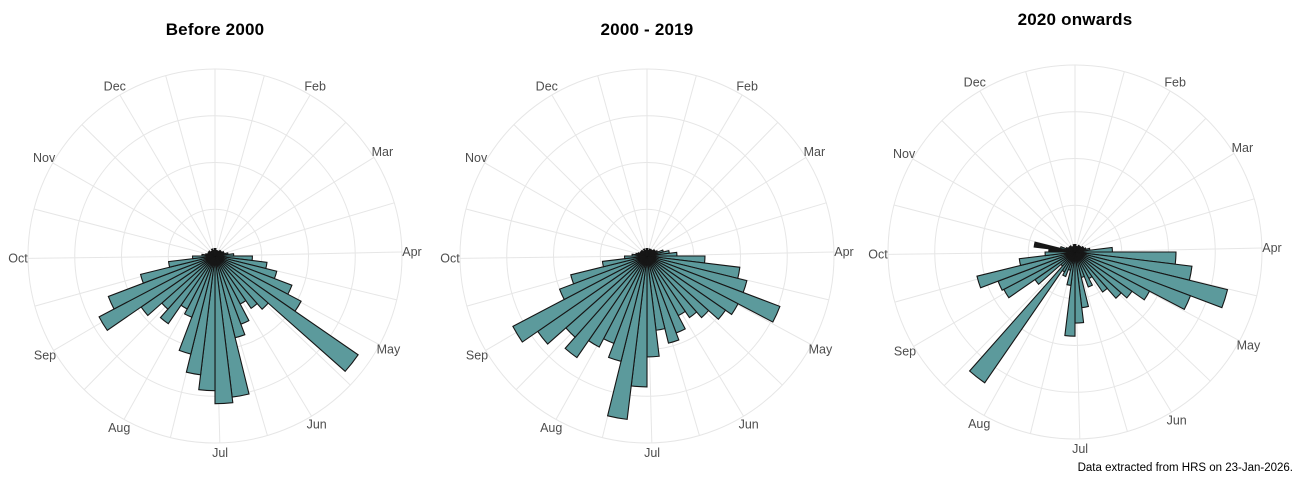 Image resolution: width=1300 pixels, height=500 pixels. I want to click on chart-title-2020-onwards: 2020 onwards, so click(1075, 19).